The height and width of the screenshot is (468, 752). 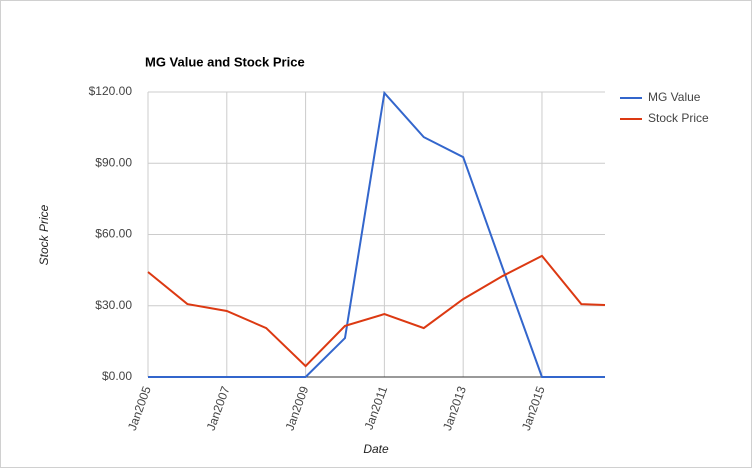 I want to click on chart-title: MG Value and Stock Price, so click(x=225, y=61).